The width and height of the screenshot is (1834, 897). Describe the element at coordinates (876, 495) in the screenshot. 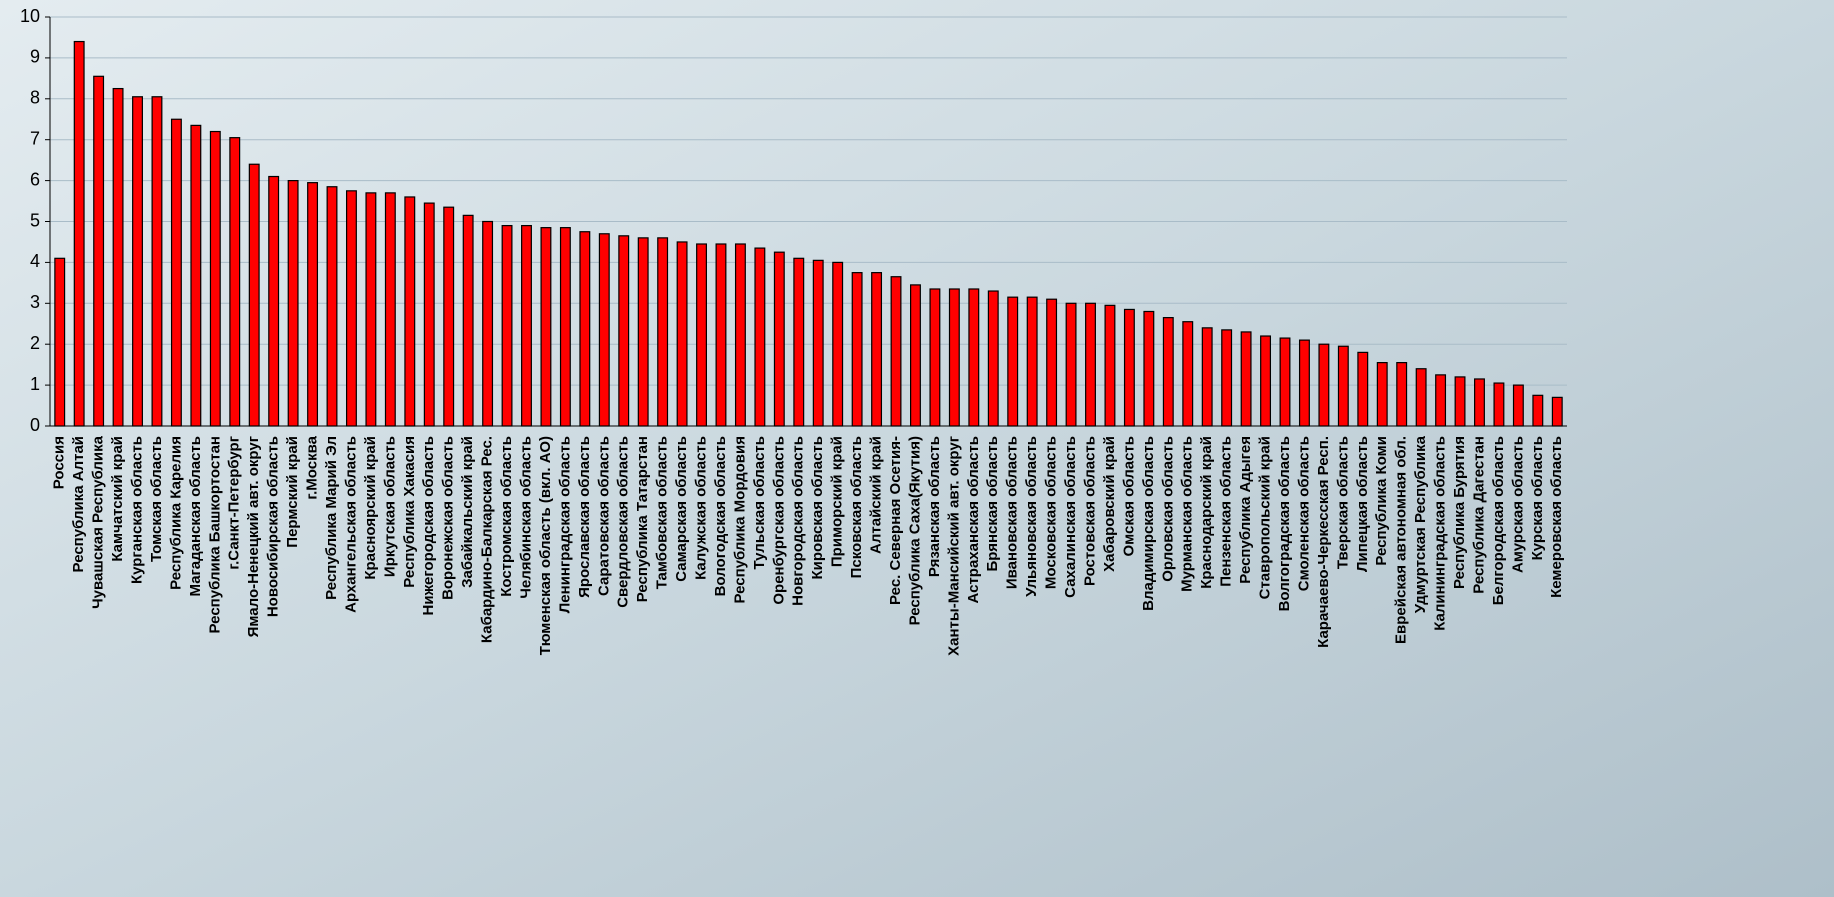

I see `x-tick-label: Алтайский край` at that location.